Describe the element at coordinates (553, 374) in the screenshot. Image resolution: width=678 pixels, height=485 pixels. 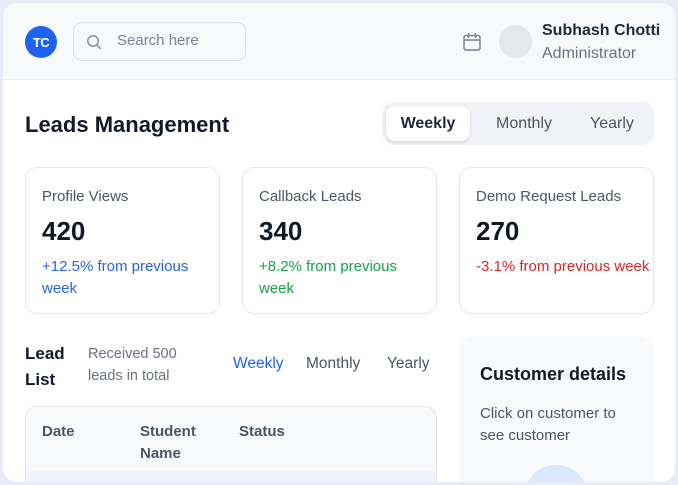
I see `customer-details-title: Customer details` at that location.